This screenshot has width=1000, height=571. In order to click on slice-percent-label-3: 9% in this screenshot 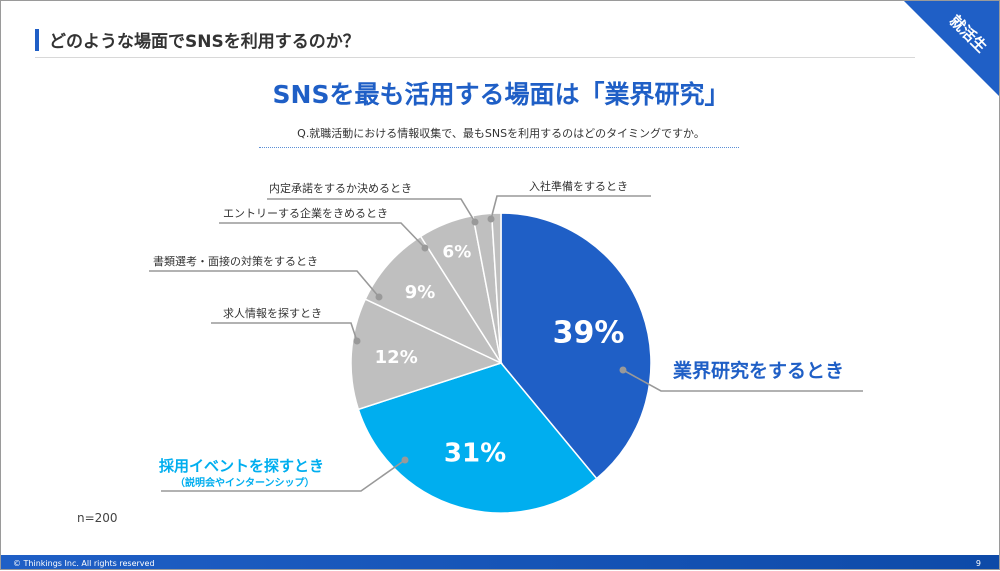, I will do `click(420, 292)`.